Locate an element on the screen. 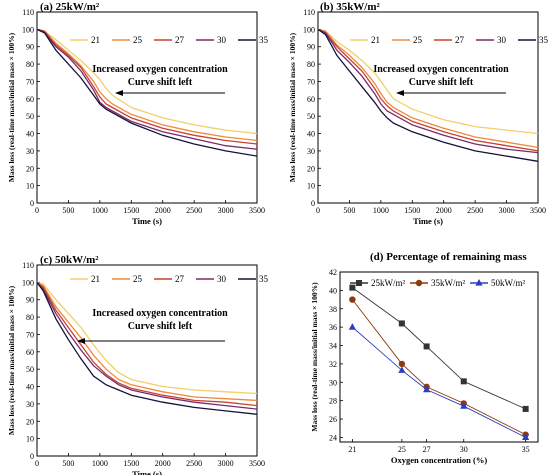  y-tick-label: 38 is located at coordinates (333, 309).